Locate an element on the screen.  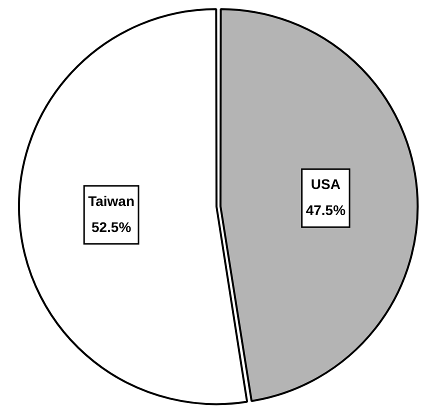
data-label: 47.5% is located at coordinates (326, 210).